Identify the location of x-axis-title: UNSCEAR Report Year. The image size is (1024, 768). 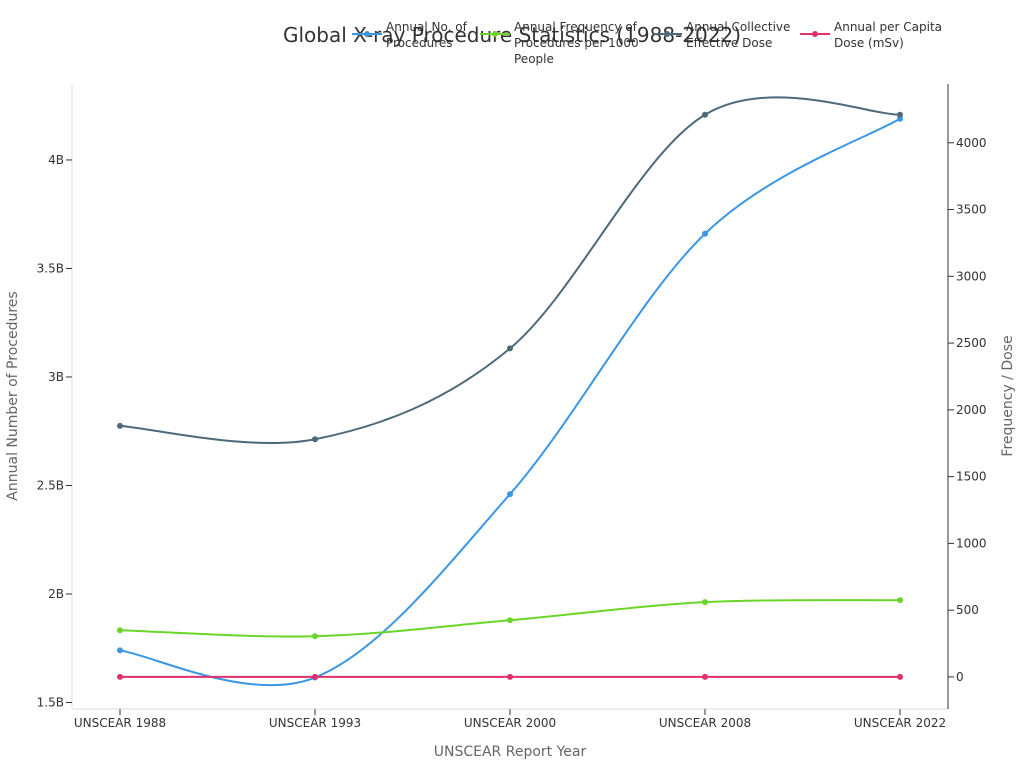
(510, 752).